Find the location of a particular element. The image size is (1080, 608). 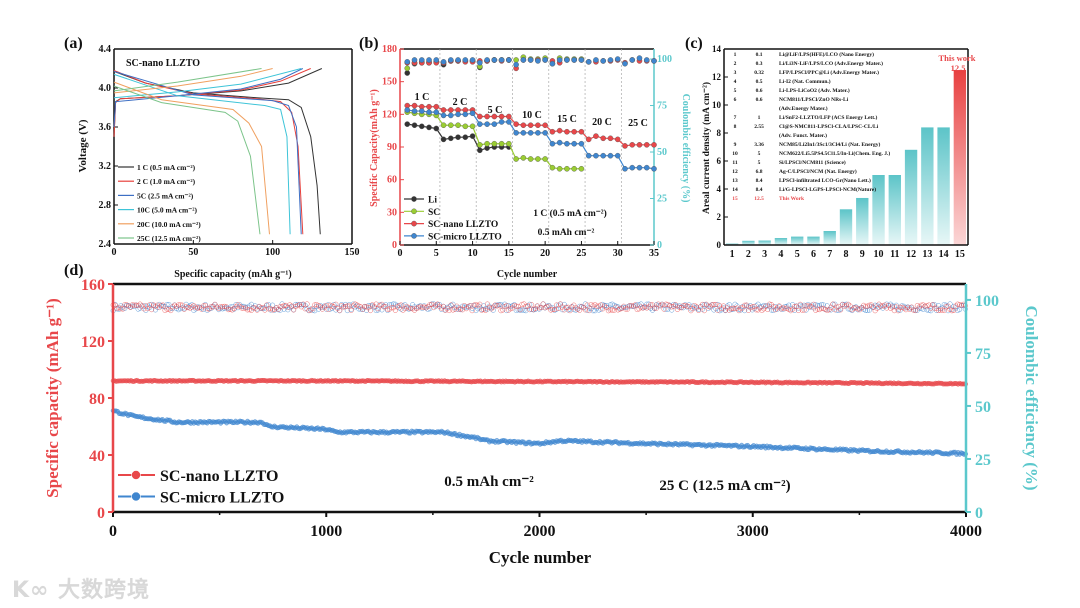

areal-capacity-annotation: 0.5 mAh cm⁻² is located at coordinates (566, 233).